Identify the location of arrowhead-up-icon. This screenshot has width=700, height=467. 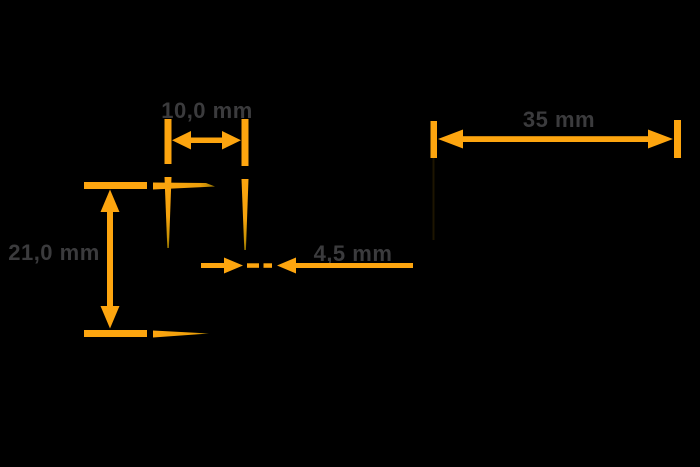
(110, 200).